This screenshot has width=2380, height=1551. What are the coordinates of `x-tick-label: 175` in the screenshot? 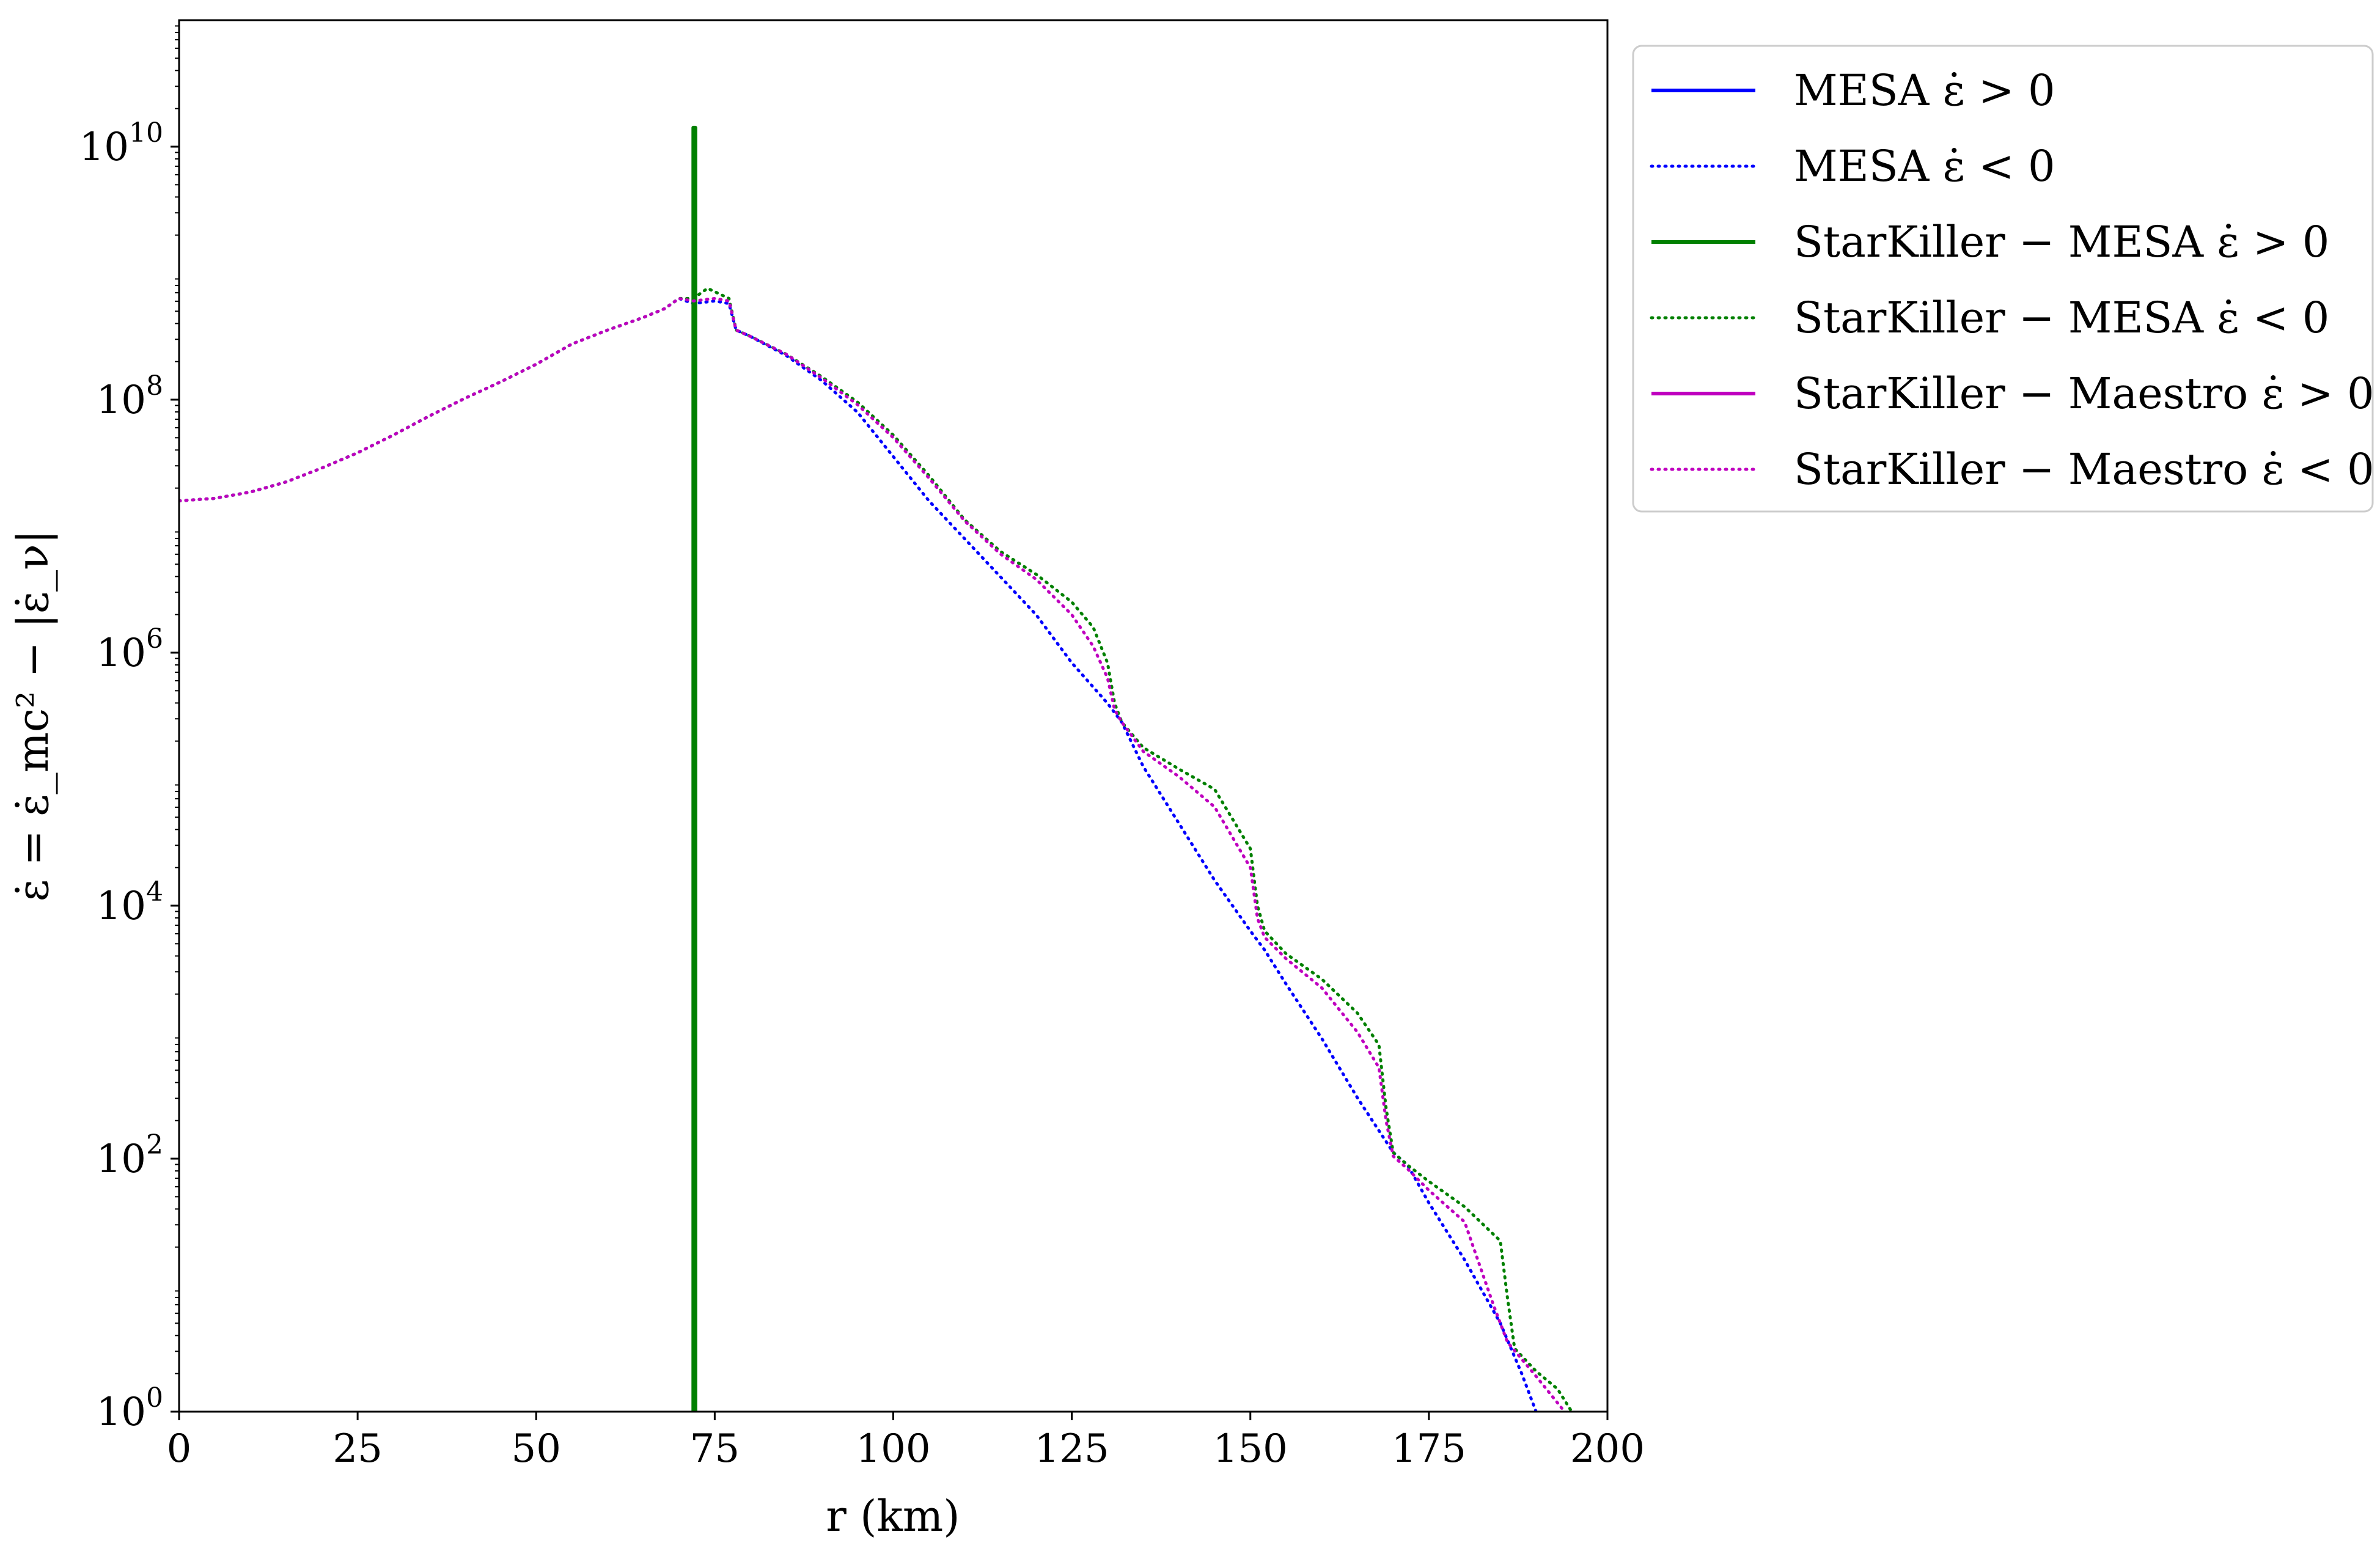 It's located at (1429, 1449).